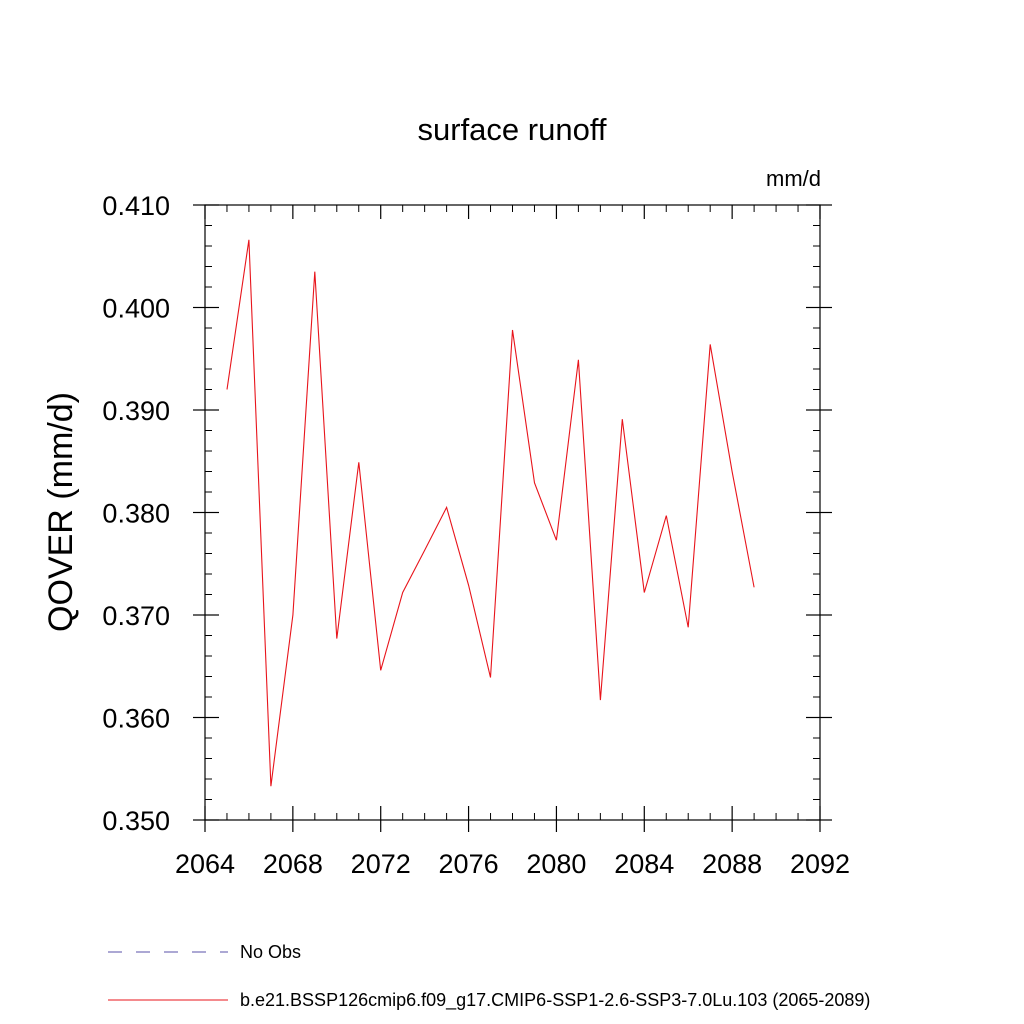 This screenshot has height=1024, width=1024. I want to click on x-tick-label: 2076, so click(469, 864).